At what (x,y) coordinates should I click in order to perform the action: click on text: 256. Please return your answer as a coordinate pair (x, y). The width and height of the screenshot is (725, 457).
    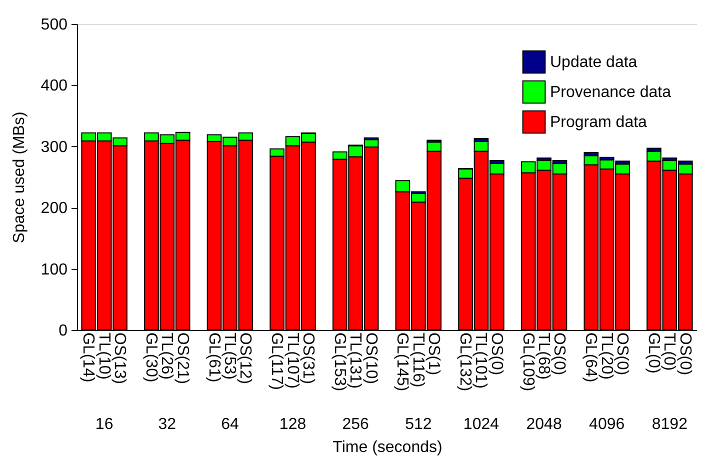
    Looking at the image, I should click on (356, 424).